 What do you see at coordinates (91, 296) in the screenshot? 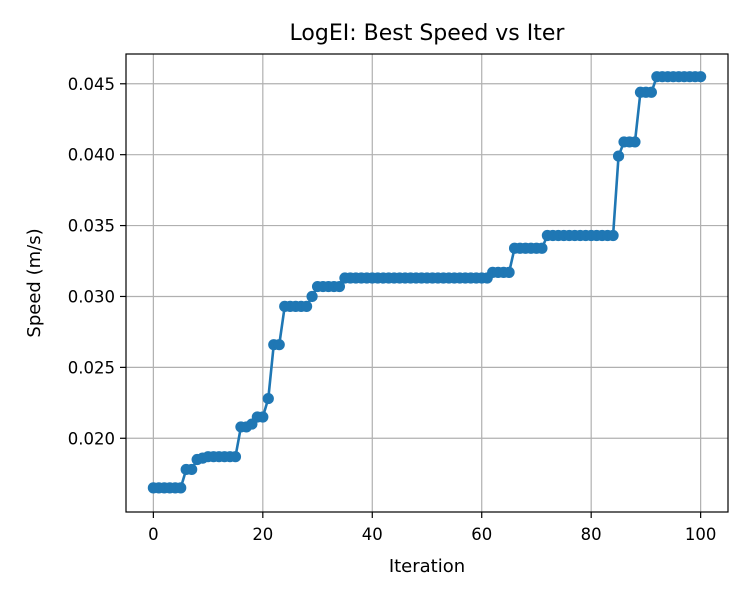
I see `y-tick-label: 0.030` at bounding box center [91, 296].